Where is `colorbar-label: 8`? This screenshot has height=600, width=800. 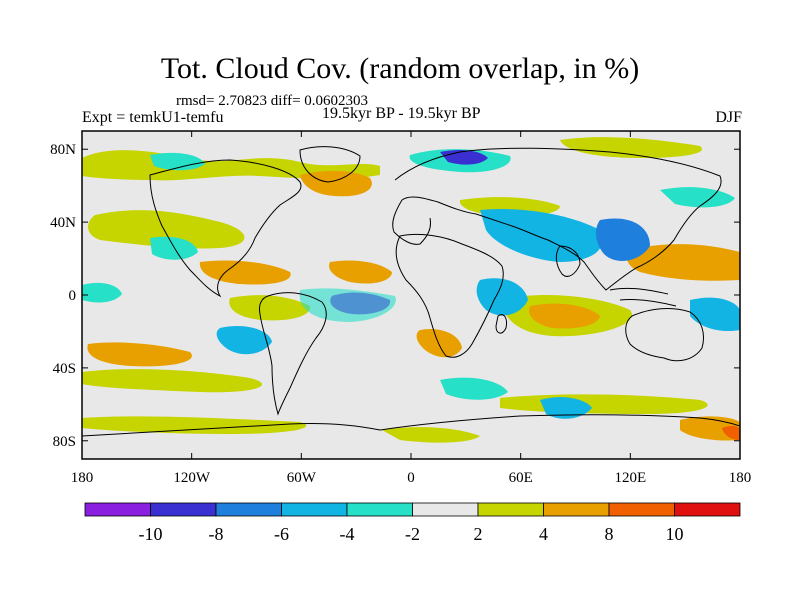
colorbar-label: 8 is located at coordinates (609, 534).